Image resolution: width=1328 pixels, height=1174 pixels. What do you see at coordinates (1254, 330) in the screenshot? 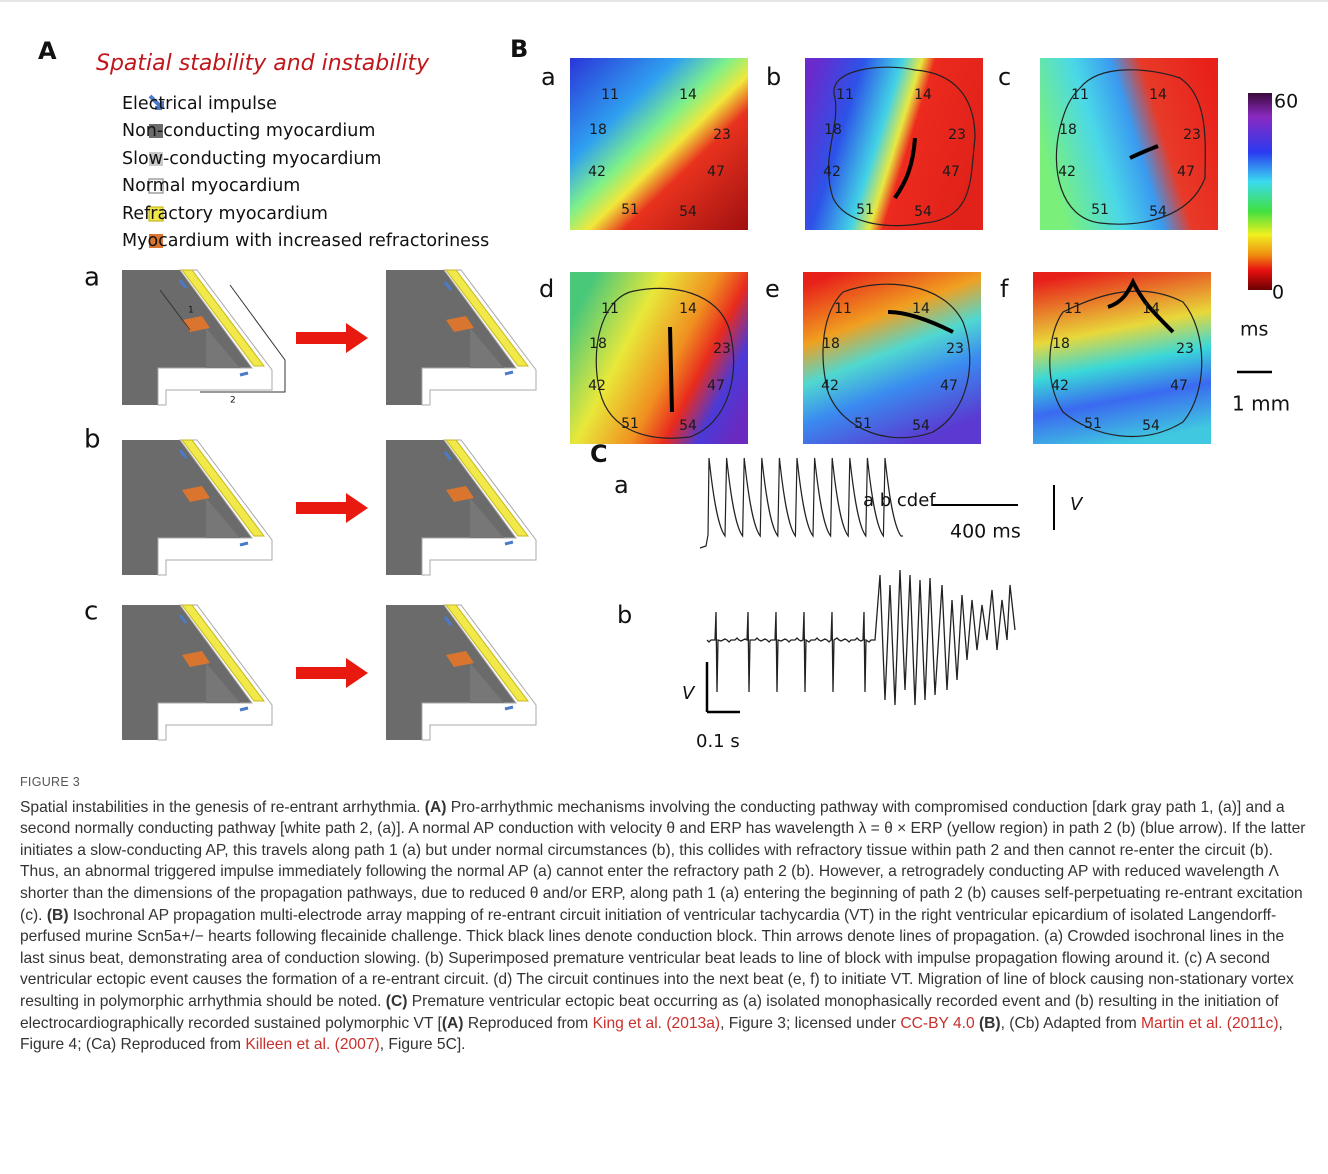
I see `colorbar-unit: ms` at bounding box center [1254, 330].